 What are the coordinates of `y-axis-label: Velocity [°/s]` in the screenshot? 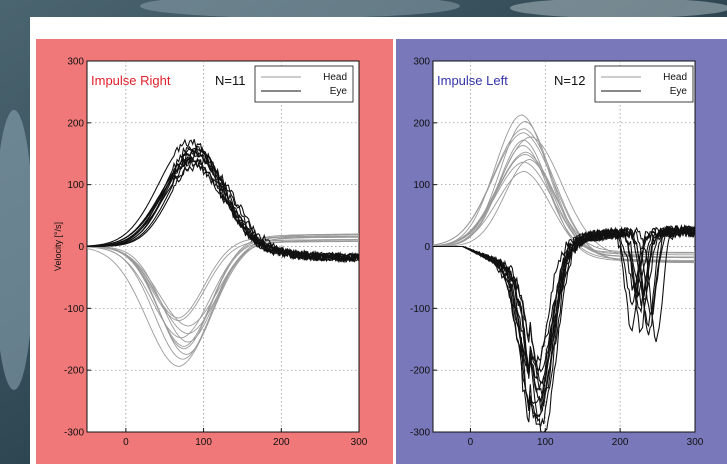 It's located at (58, 246).